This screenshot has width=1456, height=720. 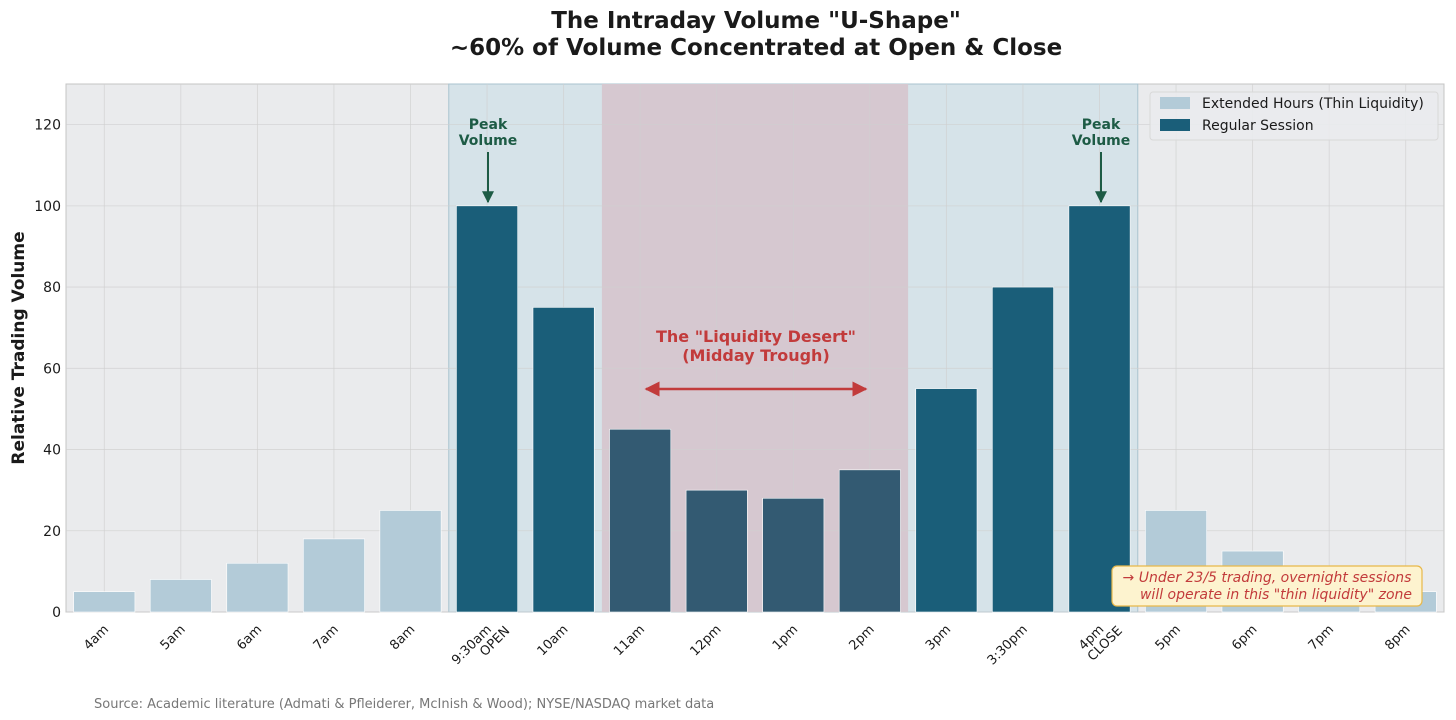 What do you see at coordinates (1175, 125) in the screenshot?
I see `legend-swatch-regular` at bounding box center [1175, 125].